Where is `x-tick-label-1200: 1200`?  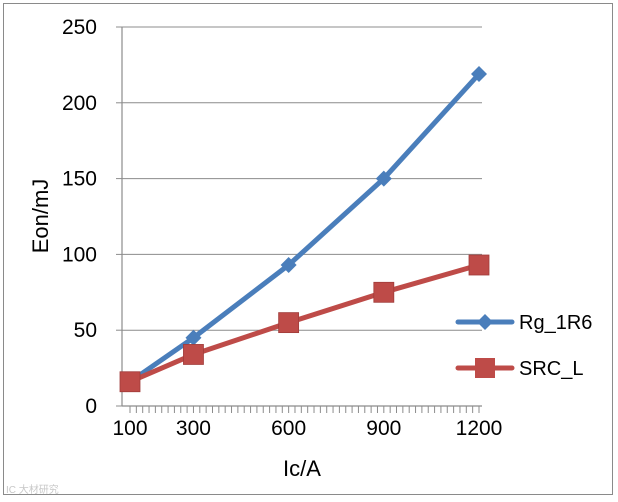
x-tick-label-1200: 1200 is located at coordinates (479, 428).